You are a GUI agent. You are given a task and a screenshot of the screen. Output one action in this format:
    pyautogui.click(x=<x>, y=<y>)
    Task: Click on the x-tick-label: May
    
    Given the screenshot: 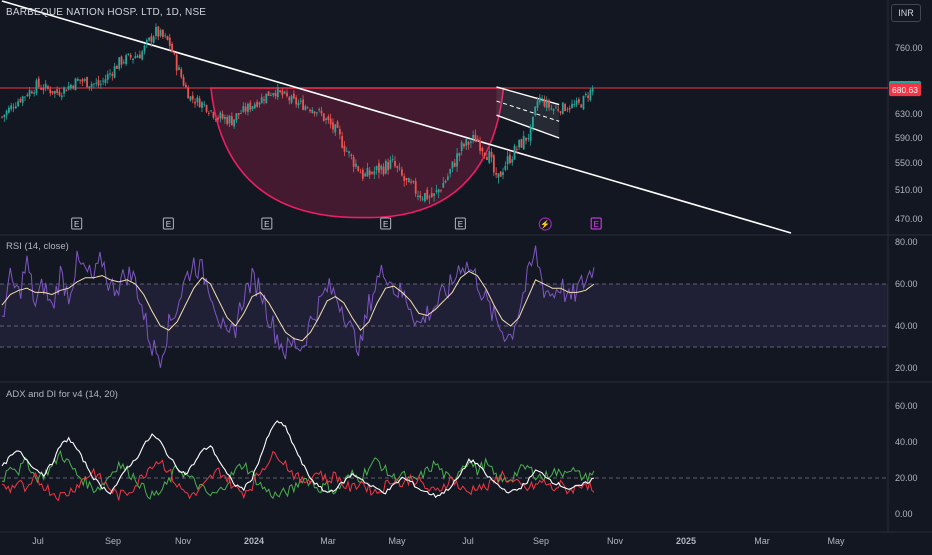 What is the action you would take?
    pyautogui.click(x=836, y=541)
    